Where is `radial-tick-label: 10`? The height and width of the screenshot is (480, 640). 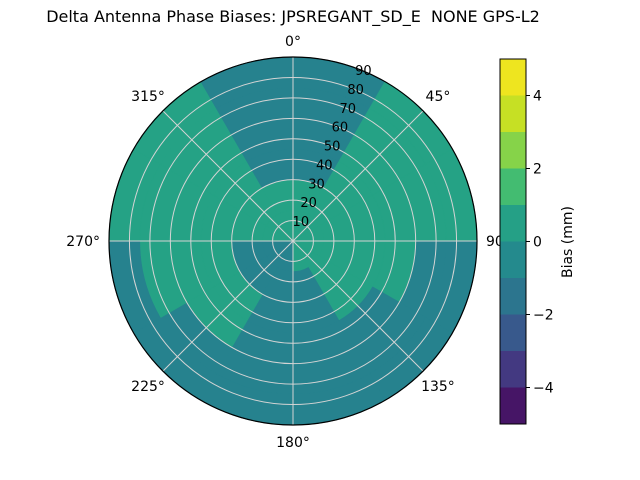
radial-tick-label: 10 is located at coordinates (301, 222).